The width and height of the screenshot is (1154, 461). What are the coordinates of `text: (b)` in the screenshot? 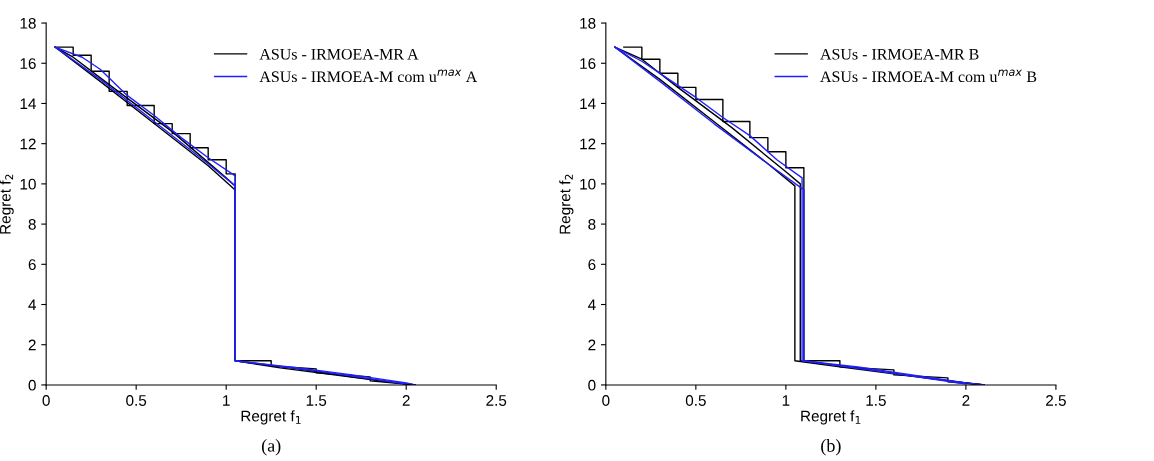 It's located at (831, 447).